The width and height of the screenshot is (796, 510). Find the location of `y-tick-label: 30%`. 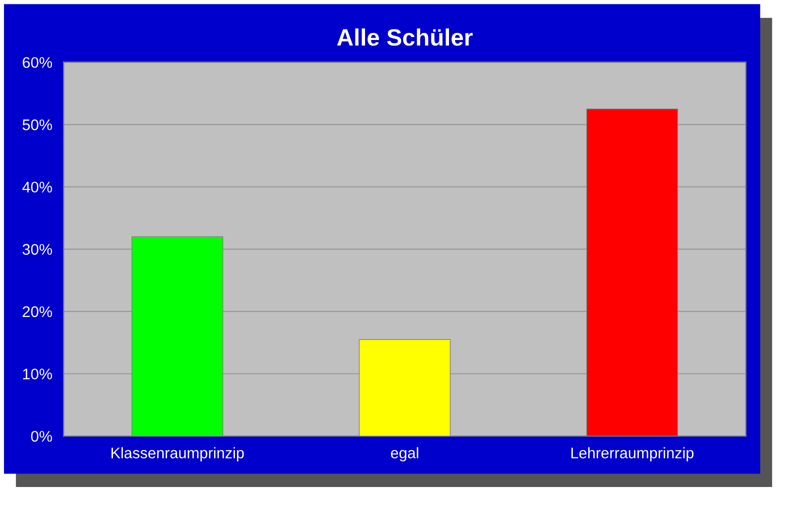

y-tick-label: 30% is located at coordinates (37, 249).